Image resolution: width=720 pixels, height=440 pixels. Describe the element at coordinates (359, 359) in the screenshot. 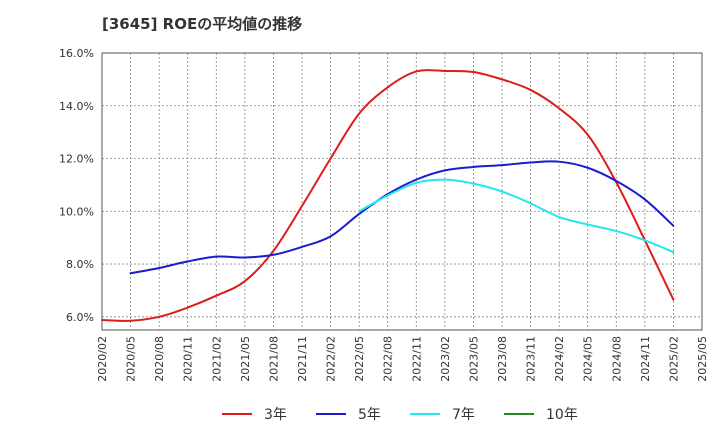

I see `x-tick-label: 2022/05` at that location.